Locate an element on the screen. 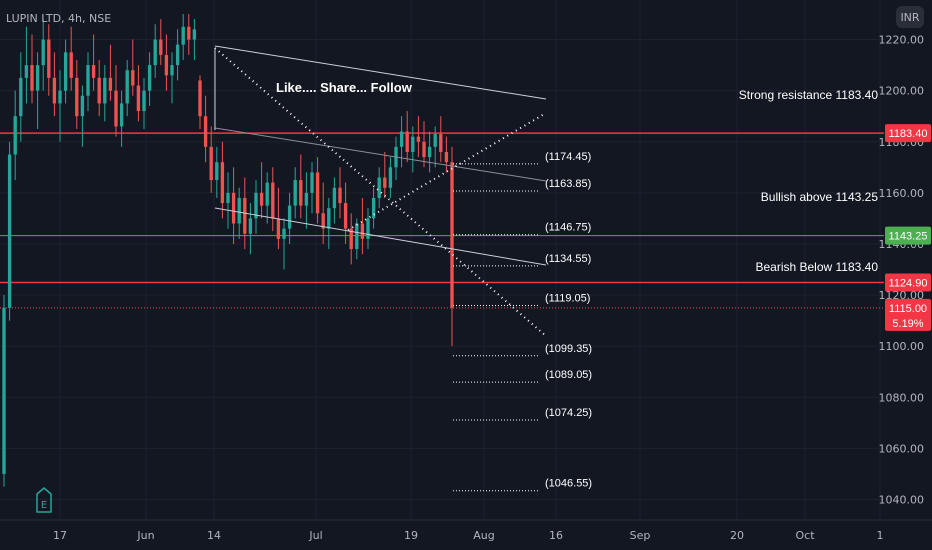 The height and width of the screenshot is (550, 932). y-tick-label: 1080.00 is located at coordinates (902, 397).